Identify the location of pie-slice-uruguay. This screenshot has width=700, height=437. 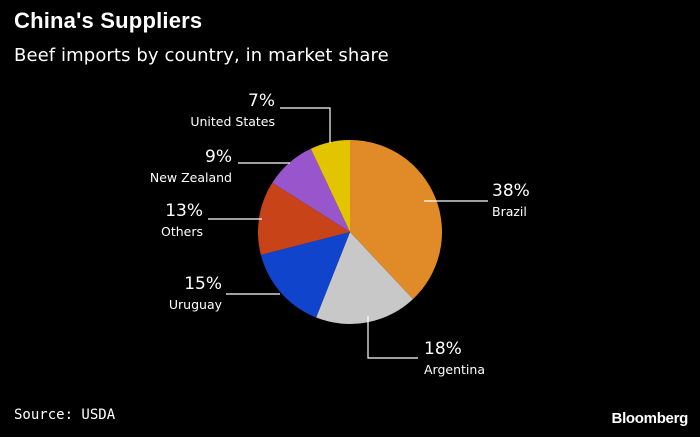
(305, 275).